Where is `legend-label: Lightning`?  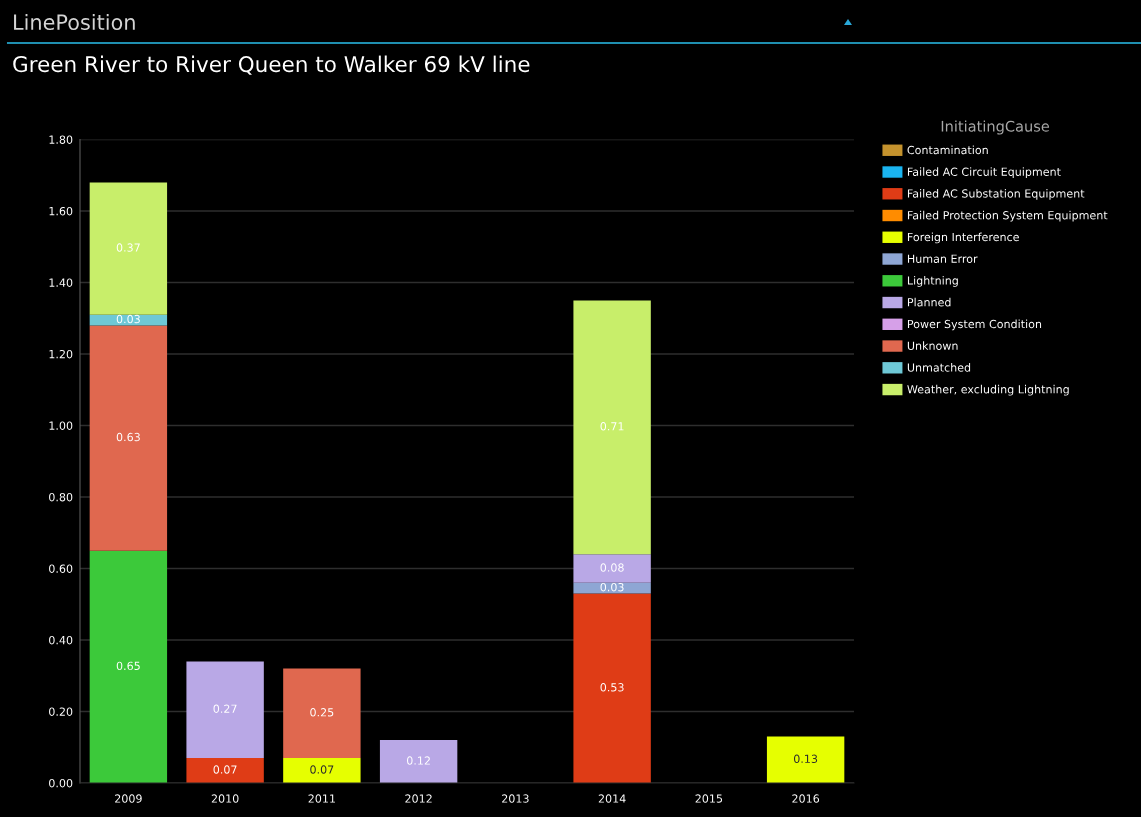 legend-label: Lightning is located at coordinates (932, 281).